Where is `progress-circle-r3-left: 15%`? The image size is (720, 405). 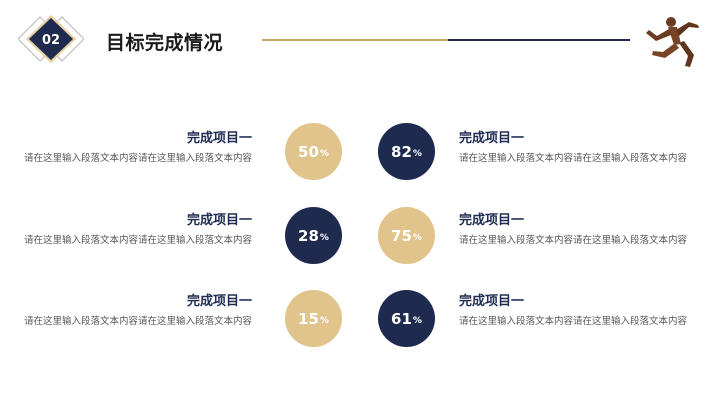 progress-circle-r3-left: 15% is located at coordinates (313, 318).